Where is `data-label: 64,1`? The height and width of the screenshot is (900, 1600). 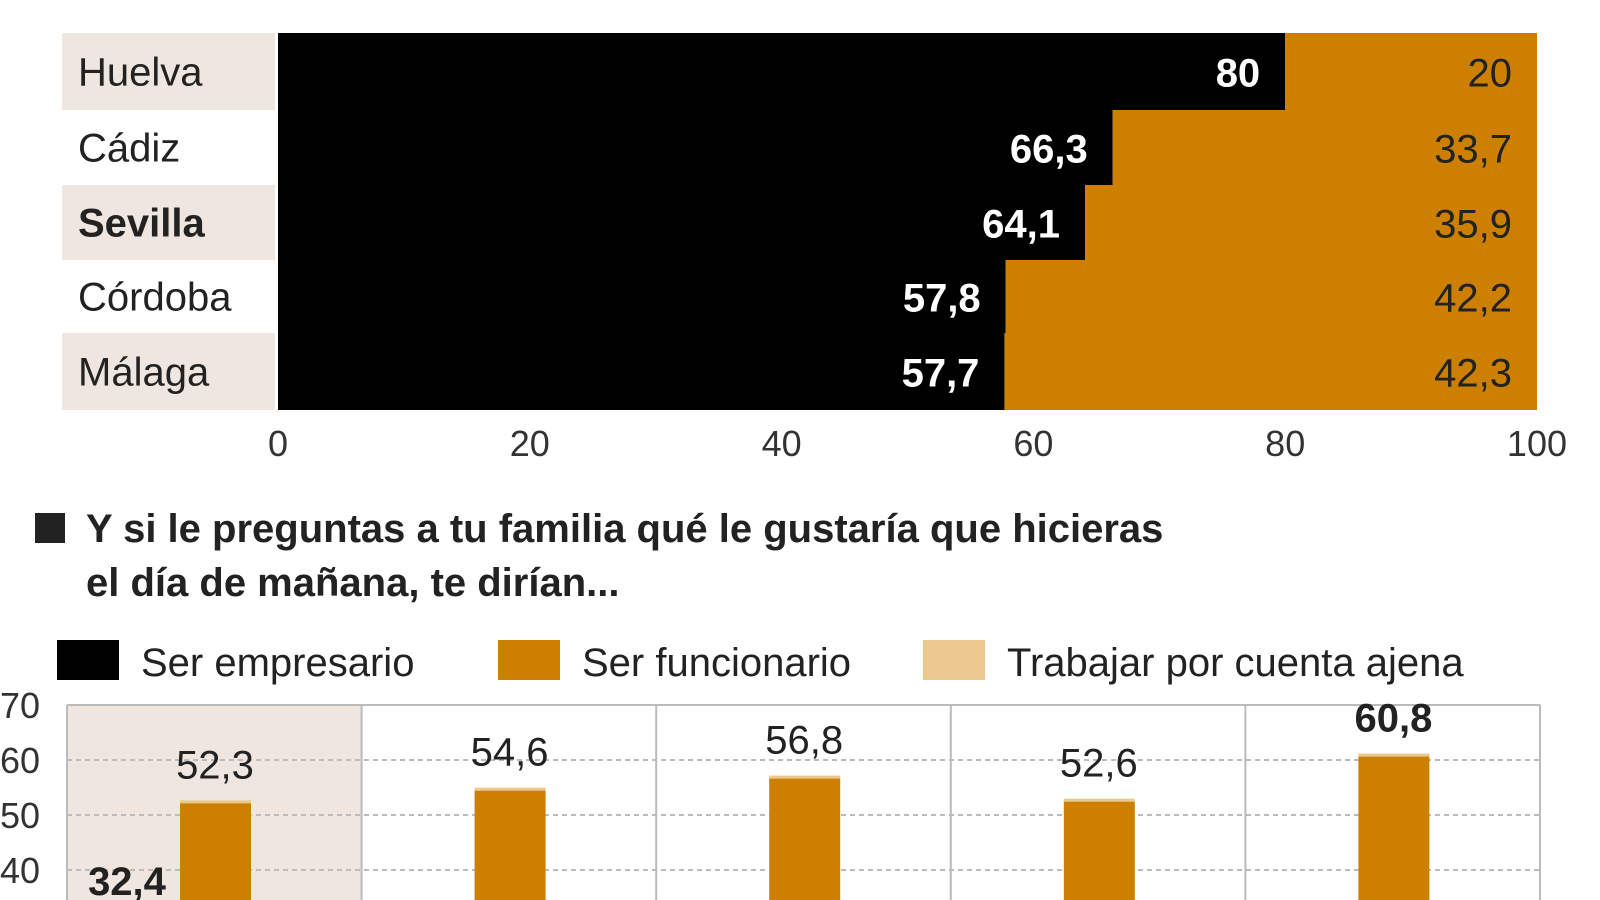 data-label: 64,1 is located at coordinates (1021, 225).